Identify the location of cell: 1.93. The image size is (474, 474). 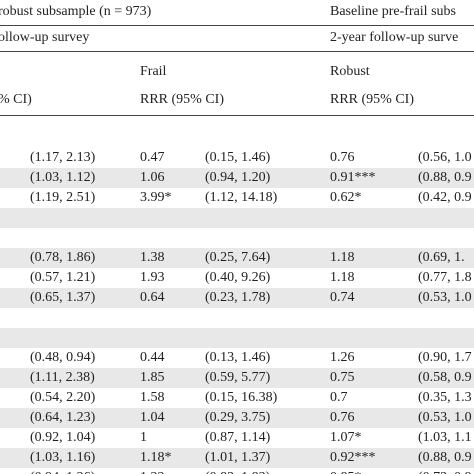
(152, 277).